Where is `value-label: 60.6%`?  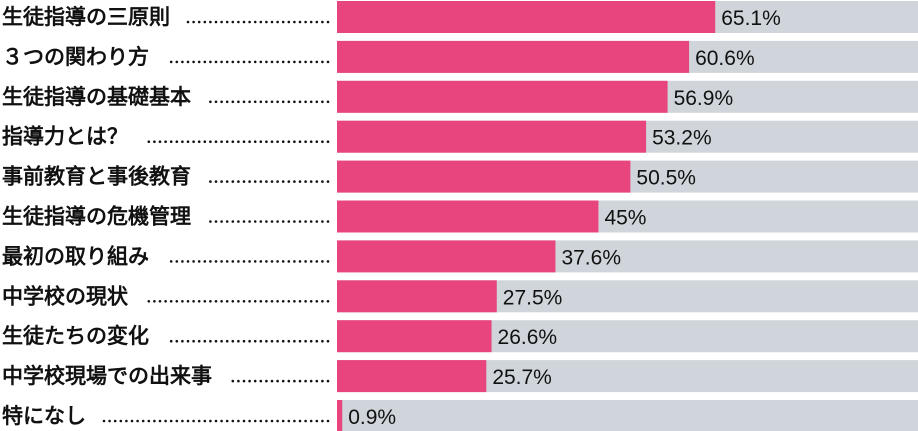 value-label: 60.6% is located at coordinates (725, 58).